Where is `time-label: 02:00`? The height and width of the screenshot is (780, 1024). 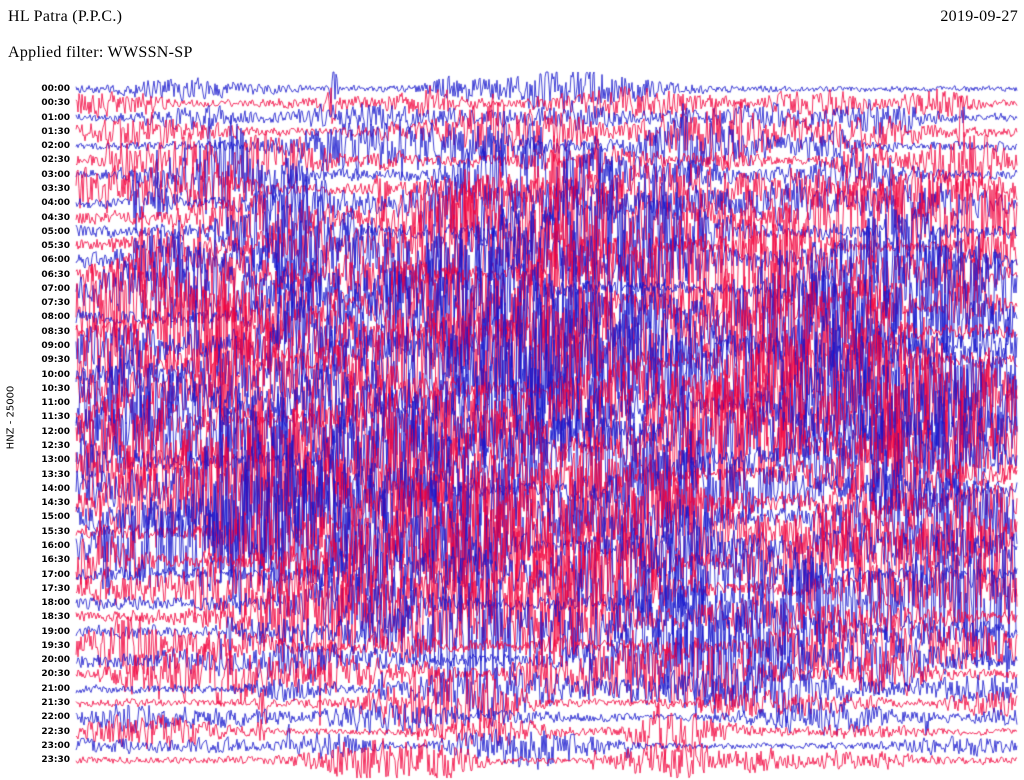 time-label: 02:00 is located at coordinates (55, 146).